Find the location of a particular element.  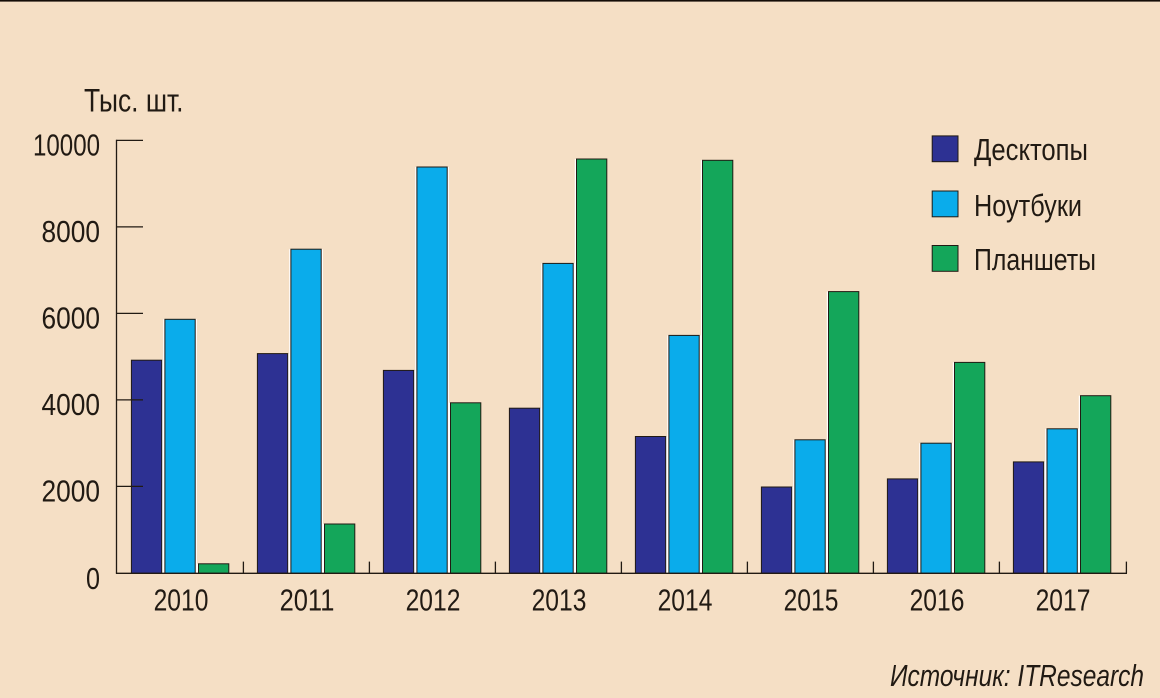

svg-text: 4000 is located at coordinates (71, 404).